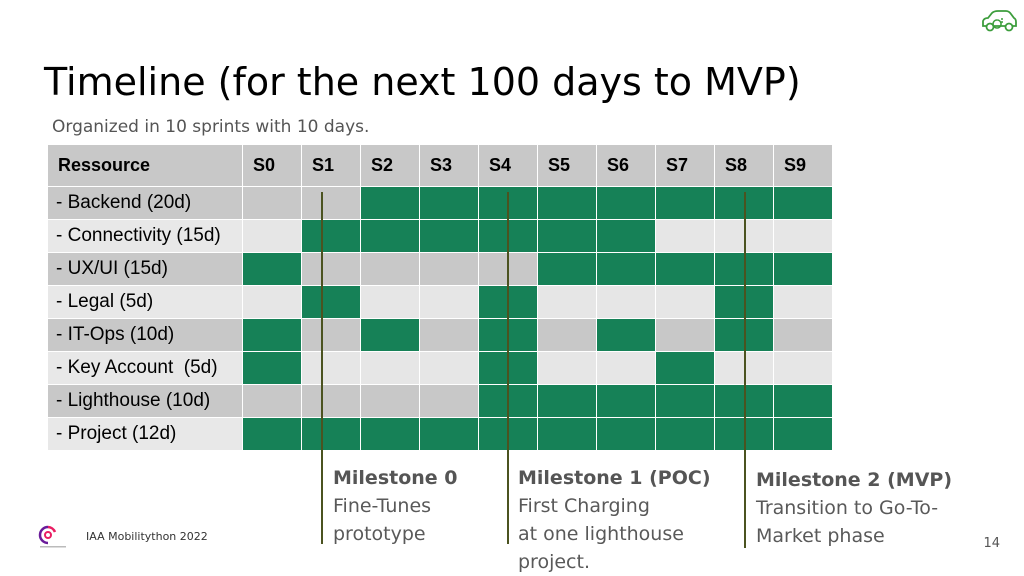 The image size is (1024, 576). Describe the element at coordinates (803, 166) in the screenshot. I see `header-sprint-s9: S9` at that location.